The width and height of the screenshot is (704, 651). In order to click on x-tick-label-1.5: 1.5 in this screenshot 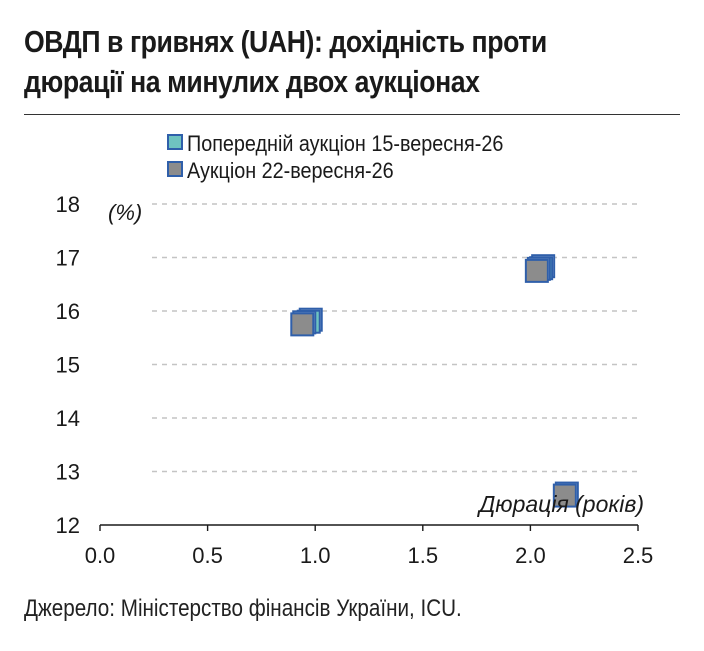, I will do `click(423, 555)`.